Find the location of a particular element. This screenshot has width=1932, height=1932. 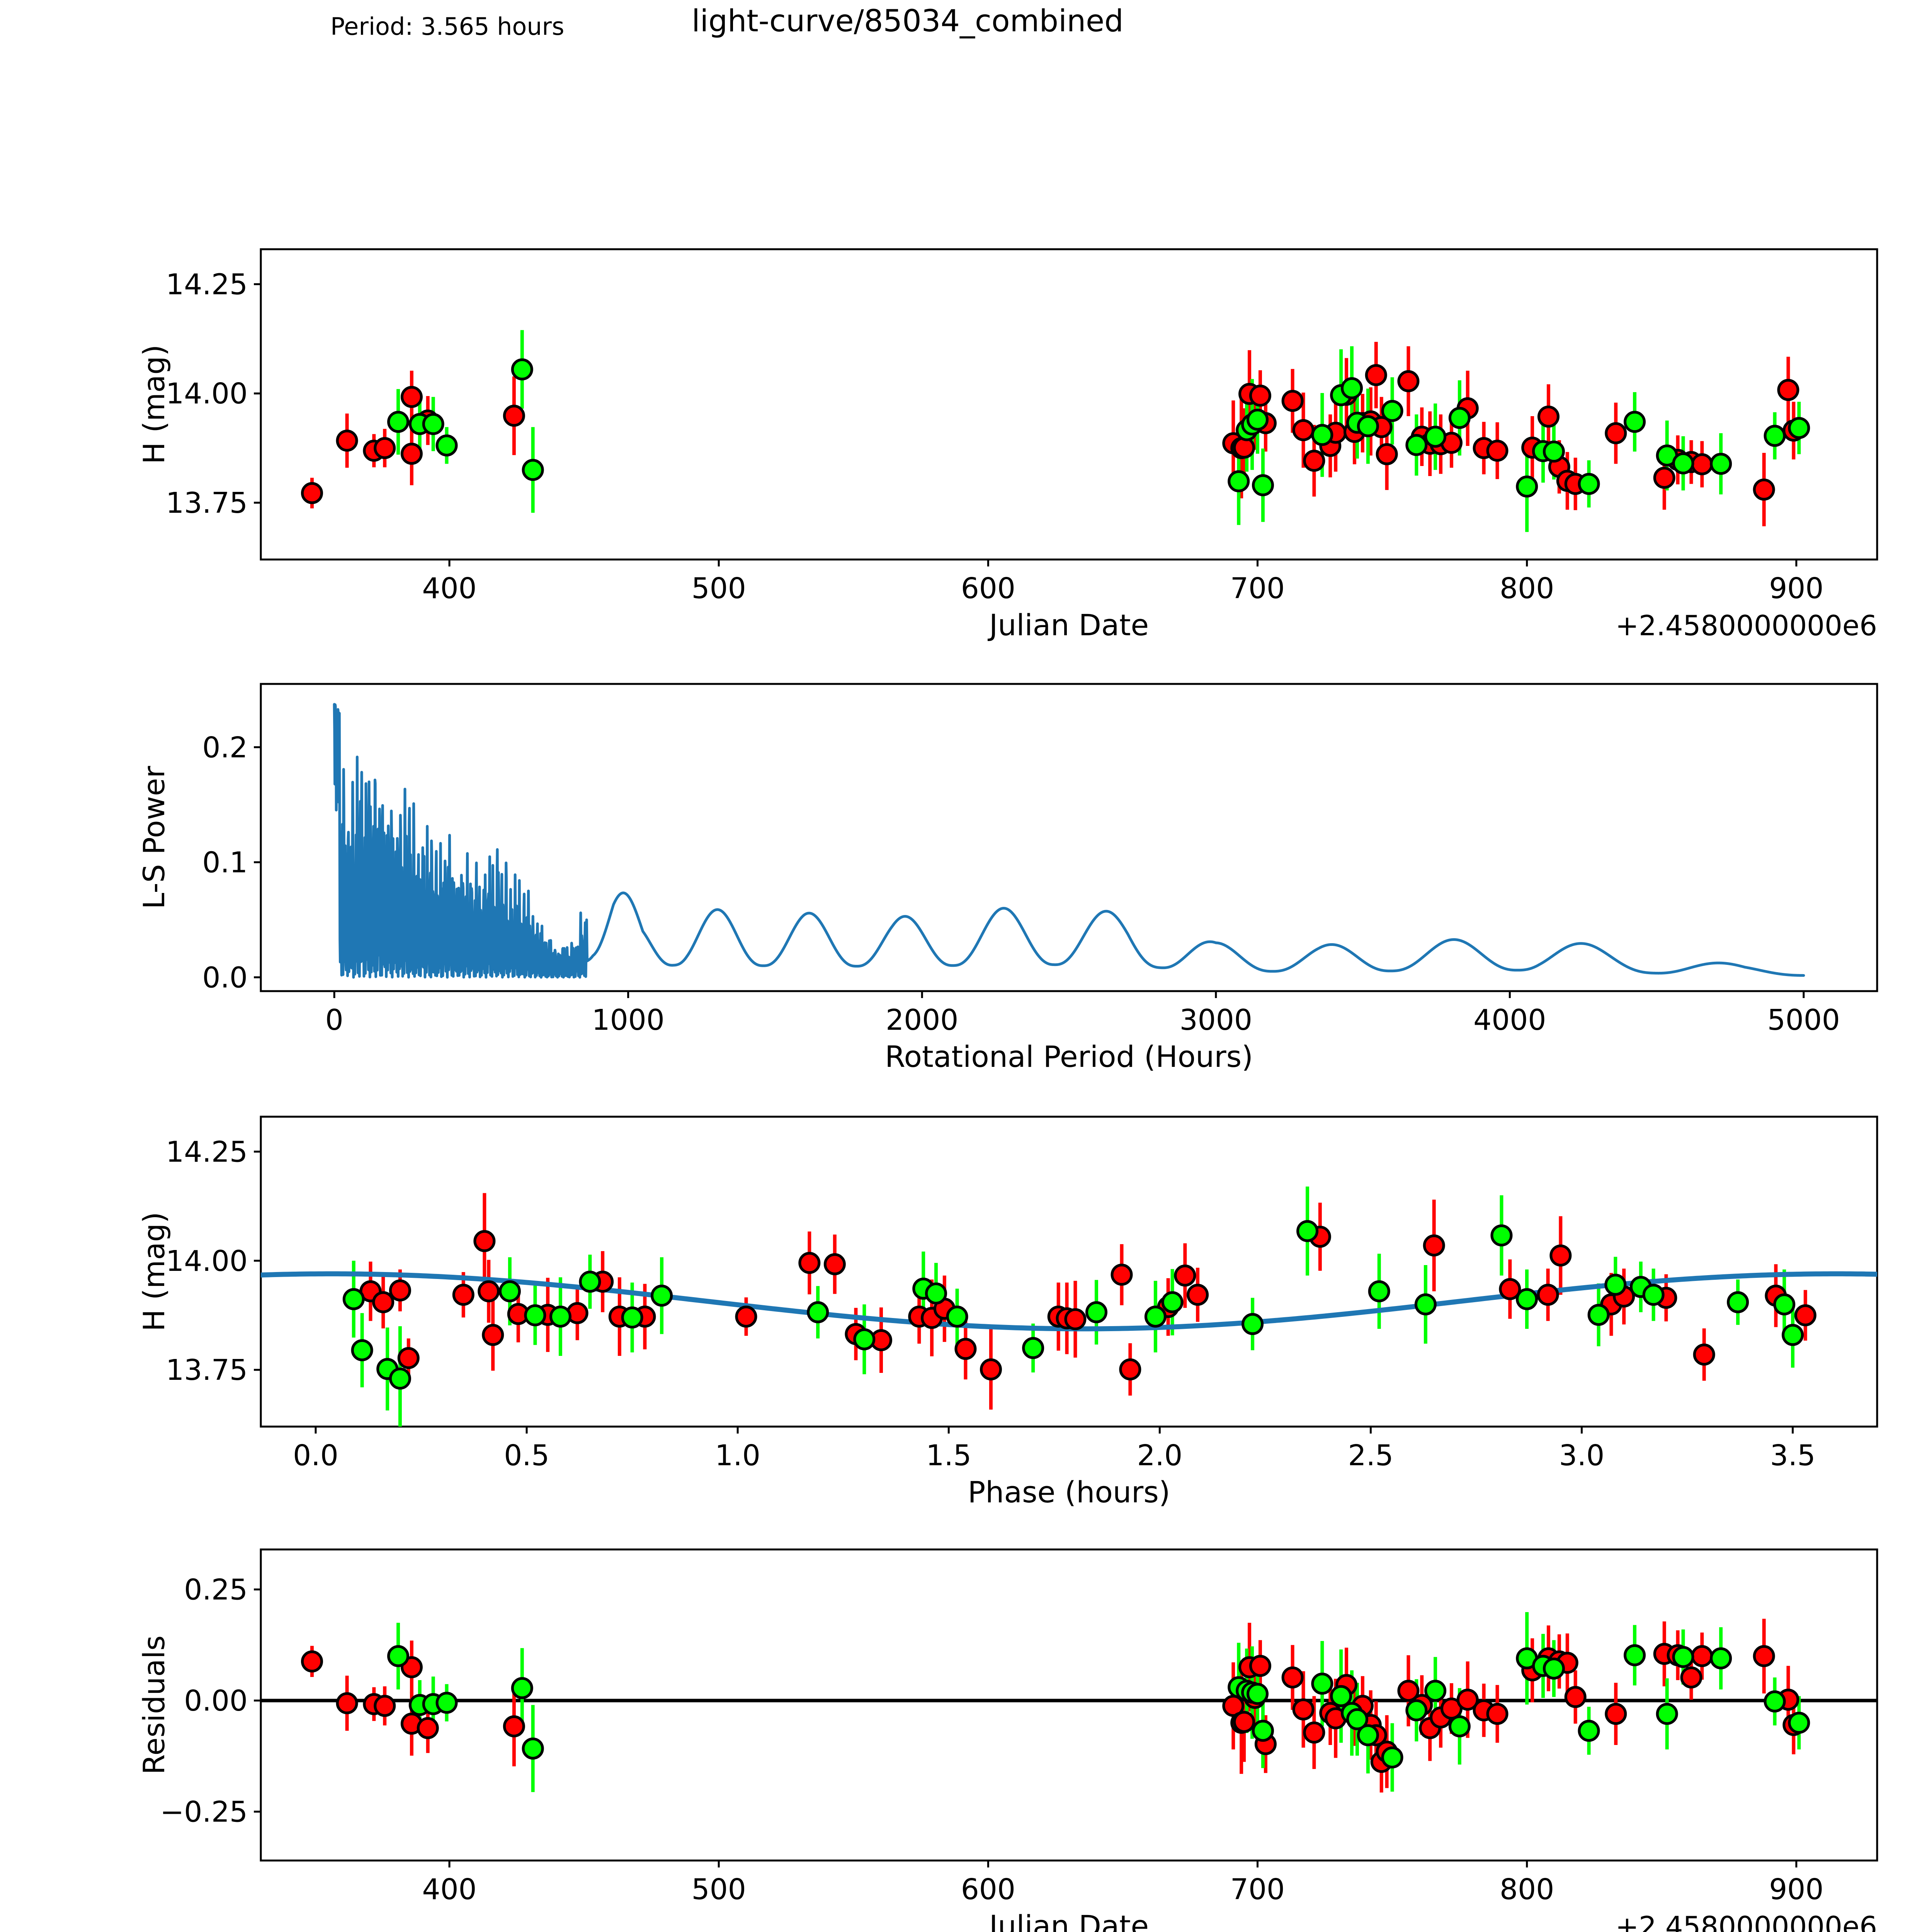

phasefold-data is located at coordinates (1069, 1306).